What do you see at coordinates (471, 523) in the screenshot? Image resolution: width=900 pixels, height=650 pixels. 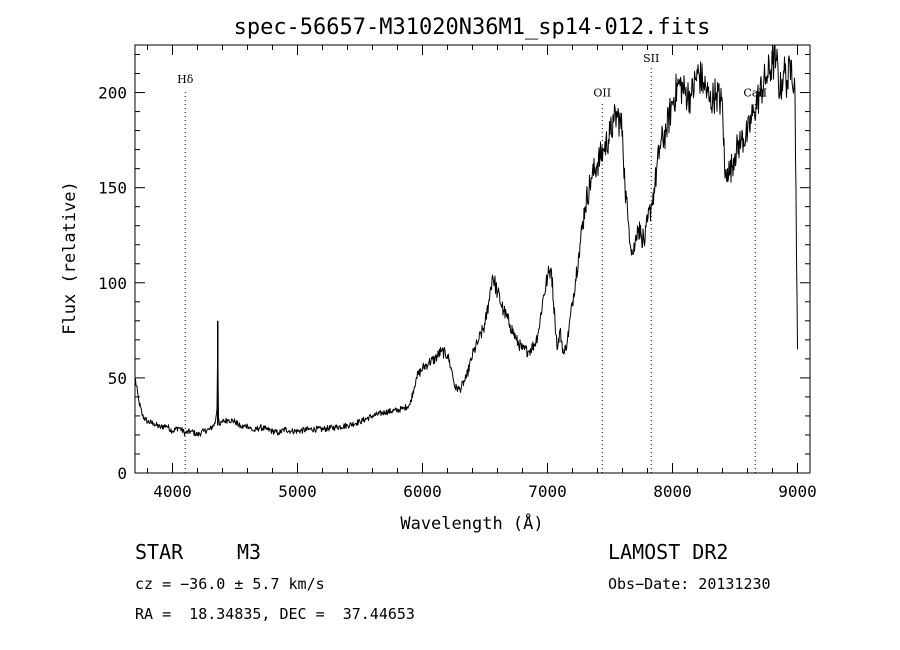 I see `x-axis-label: Wavelength (Å)` at bounding box center [471, 523].